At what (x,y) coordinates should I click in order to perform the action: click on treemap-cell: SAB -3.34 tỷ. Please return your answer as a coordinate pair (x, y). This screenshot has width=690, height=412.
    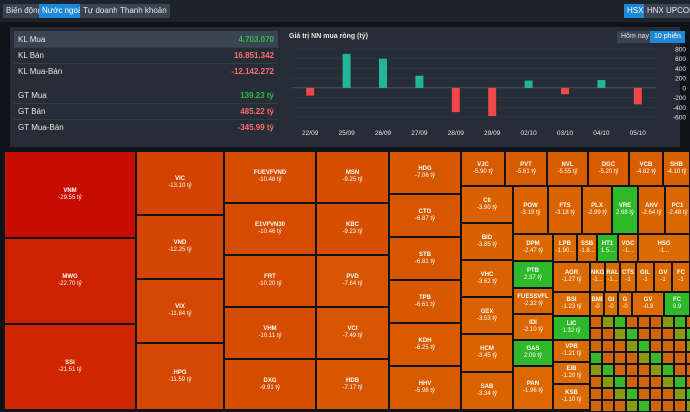
    Looking at the image, I should click on (487, 391).